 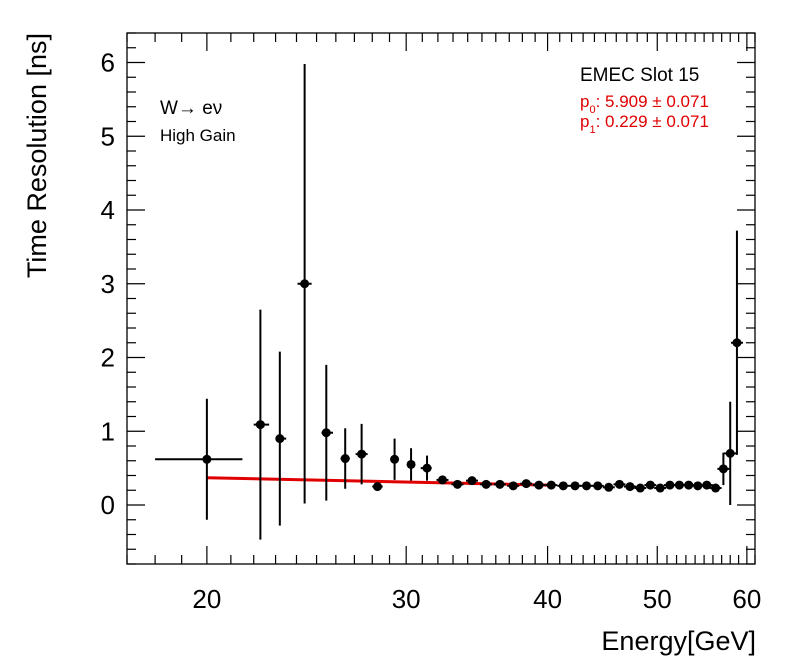 What do you see at coordinates (547, 599) in the screenshot?
I see `x-tick-label: 40` at bounding box center [547, 599].